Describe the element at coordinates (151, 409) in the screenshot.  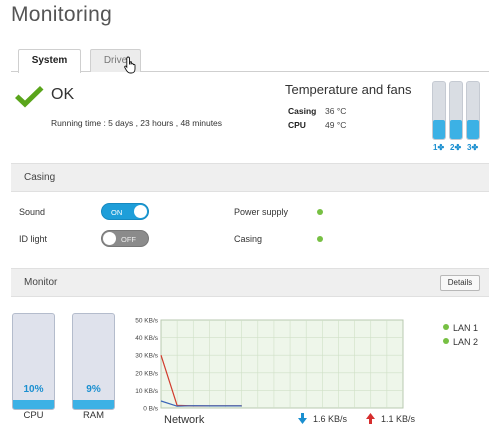
I see `y-tick-label: 0 B/s` at that location.